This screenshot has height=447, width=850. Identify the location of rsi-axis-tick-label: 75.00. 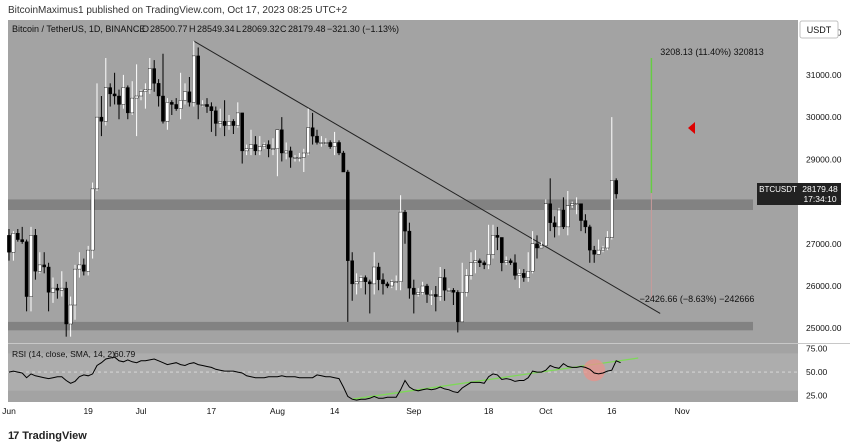
(817, 349).